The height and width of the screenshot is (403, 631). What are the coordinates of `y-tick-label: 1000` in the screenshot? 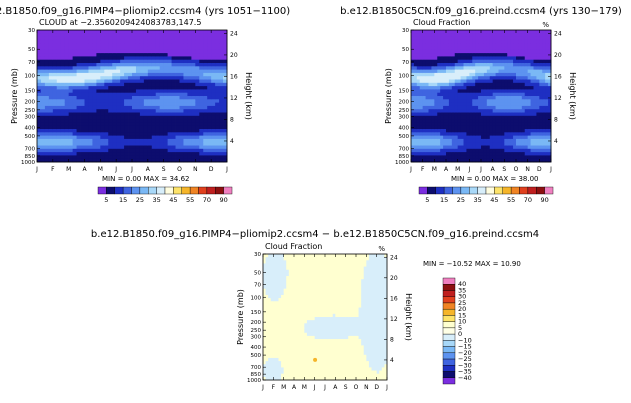 It's located at (402, 163).